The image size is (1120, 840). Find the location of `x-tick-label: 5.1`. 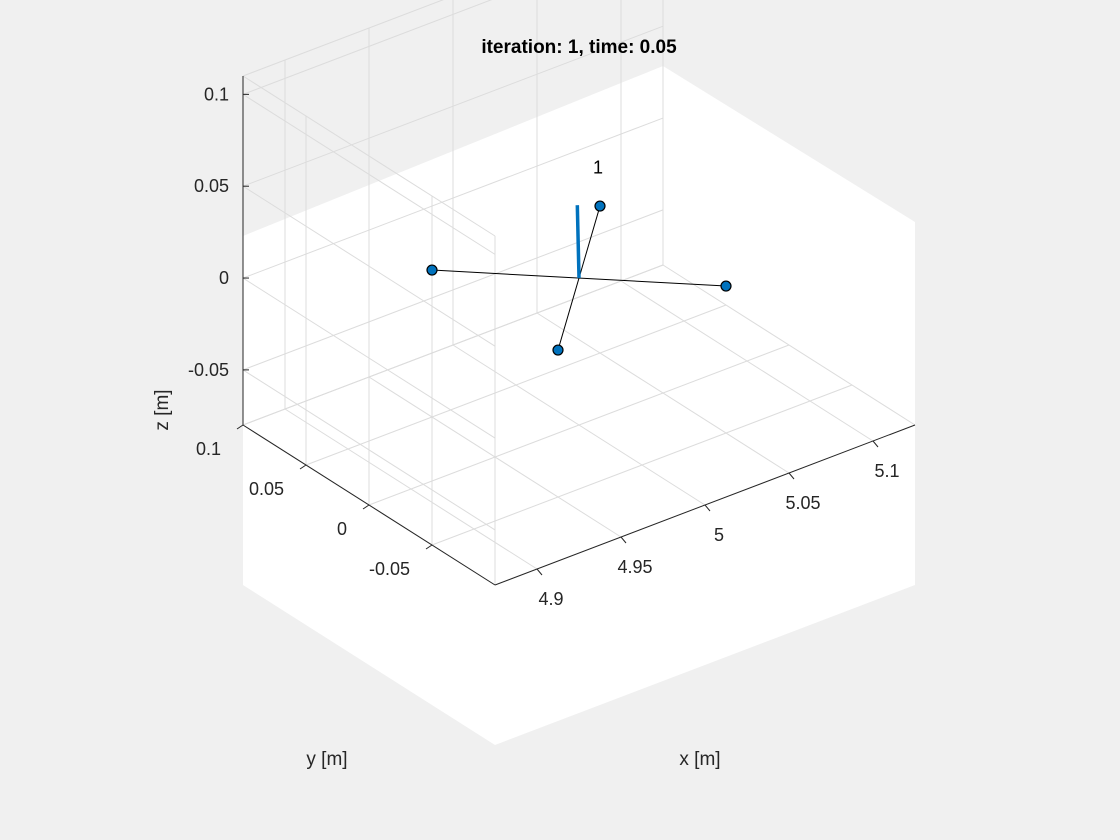

x-tick-label: 5.1 is located at coordinates (886, 471).